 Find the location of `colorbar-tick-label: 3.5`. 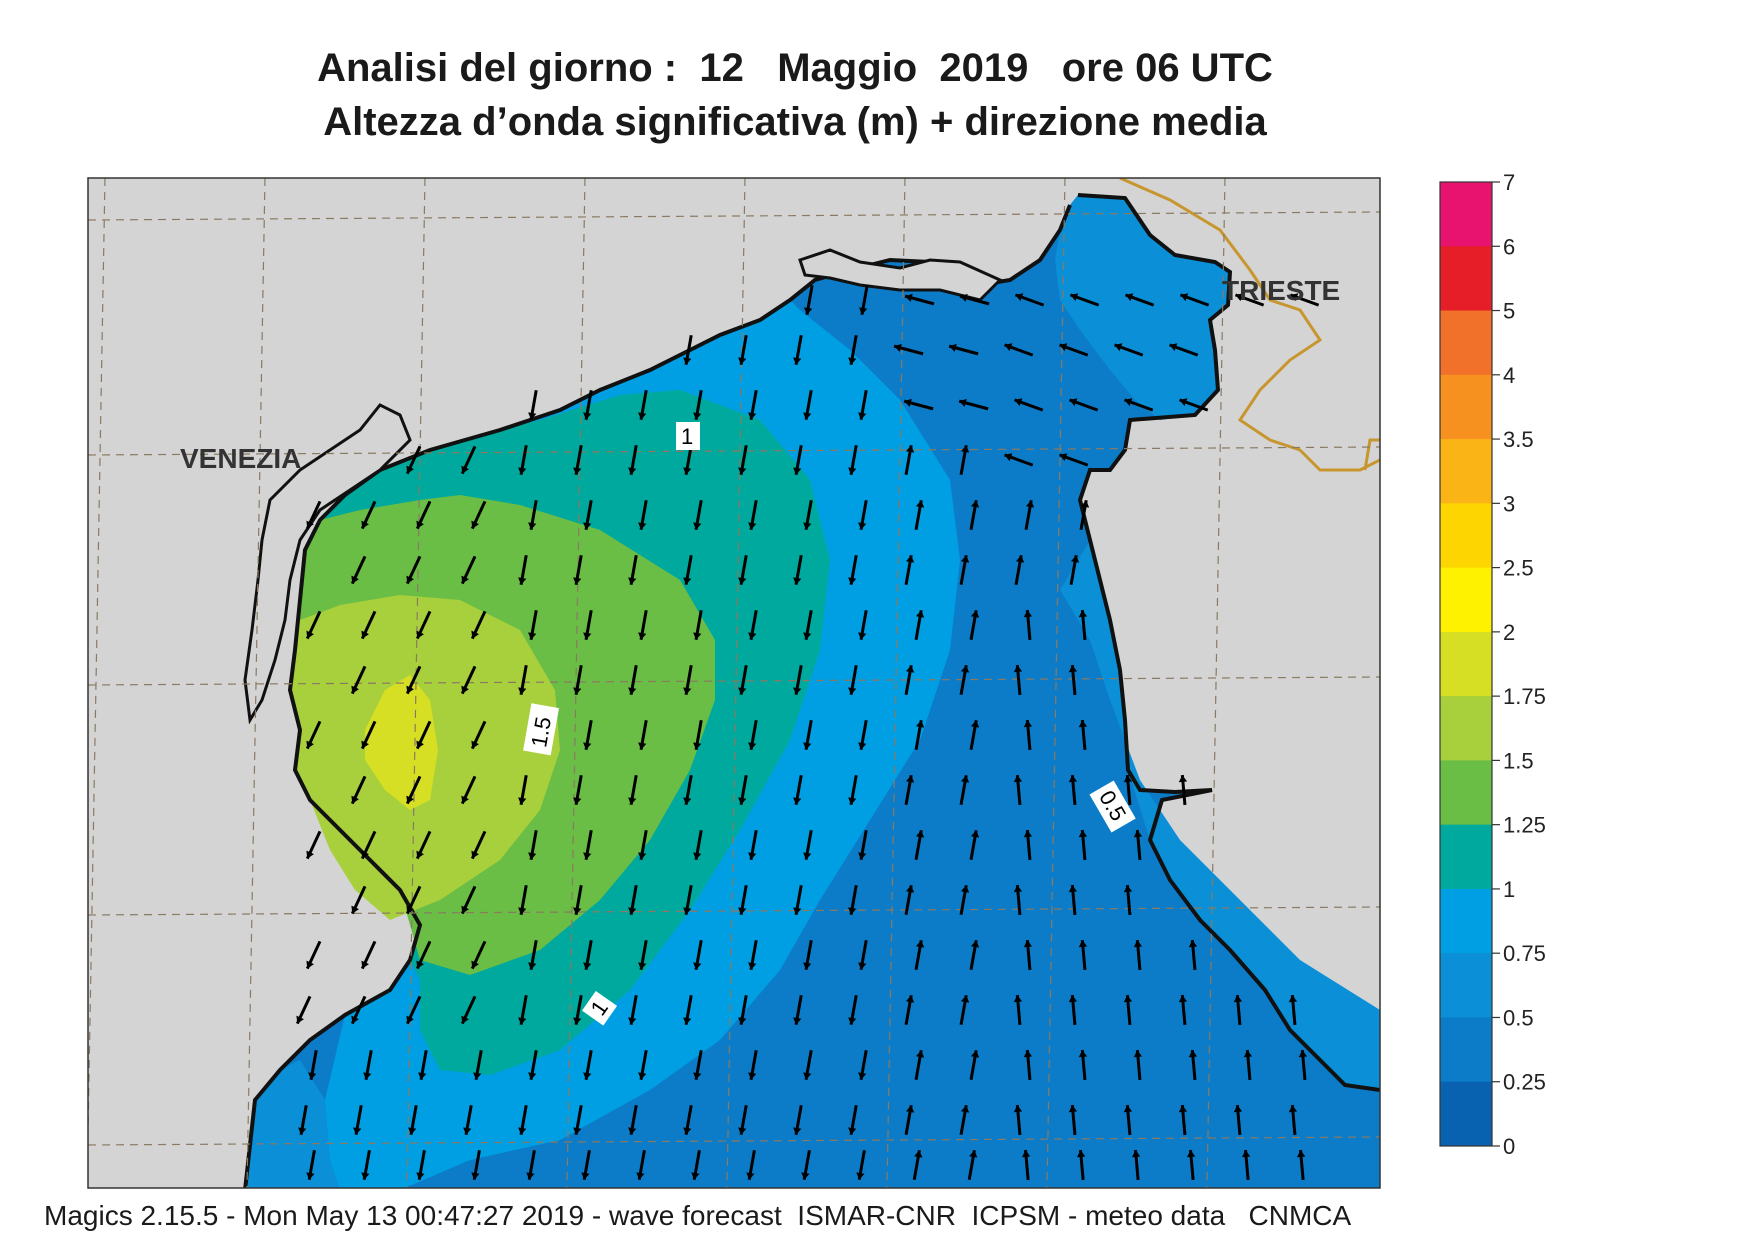

colorbar-tick-label: 3.5 is located at coordinates (1518, 439).